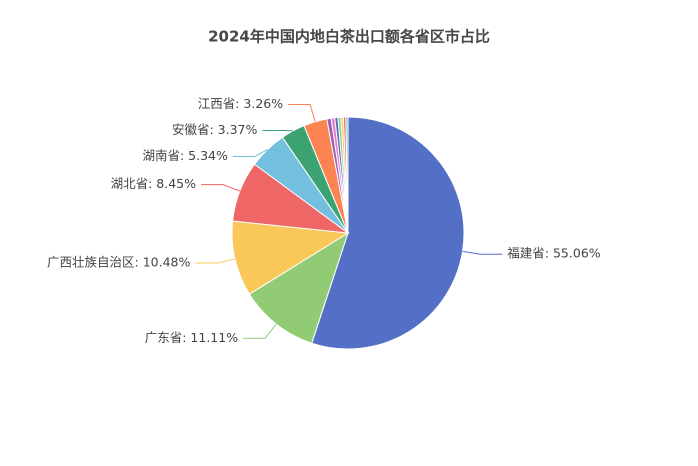  Describe the element at coordinates (191, 337) in the screenshot. I see `data-label: 广东省: 11.11%` at that location.